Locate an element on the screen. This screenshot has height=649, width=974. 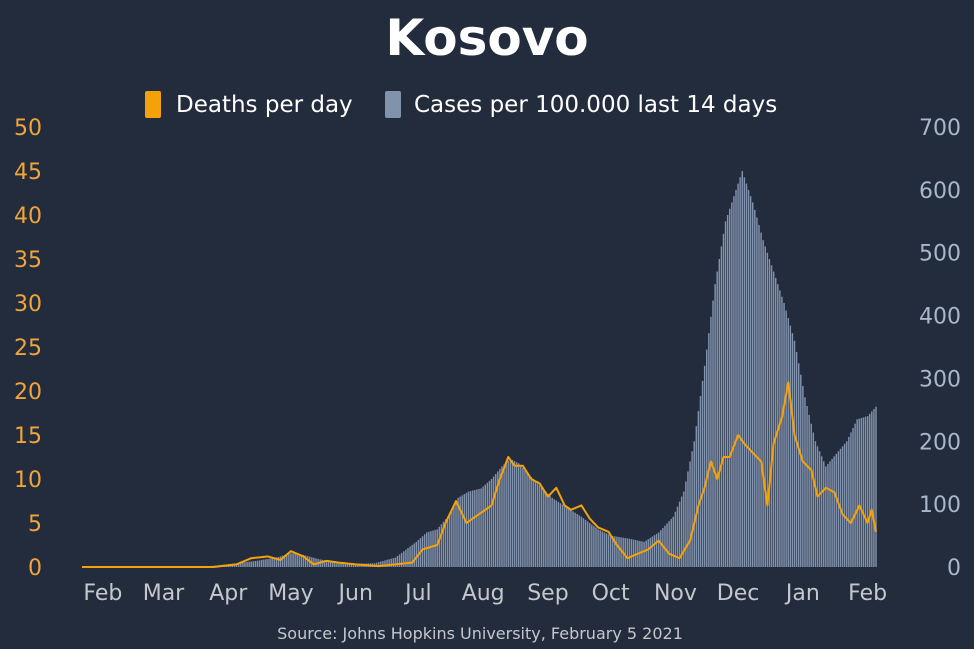
x-tick-label: Jun is located at coordinates (355, 593).